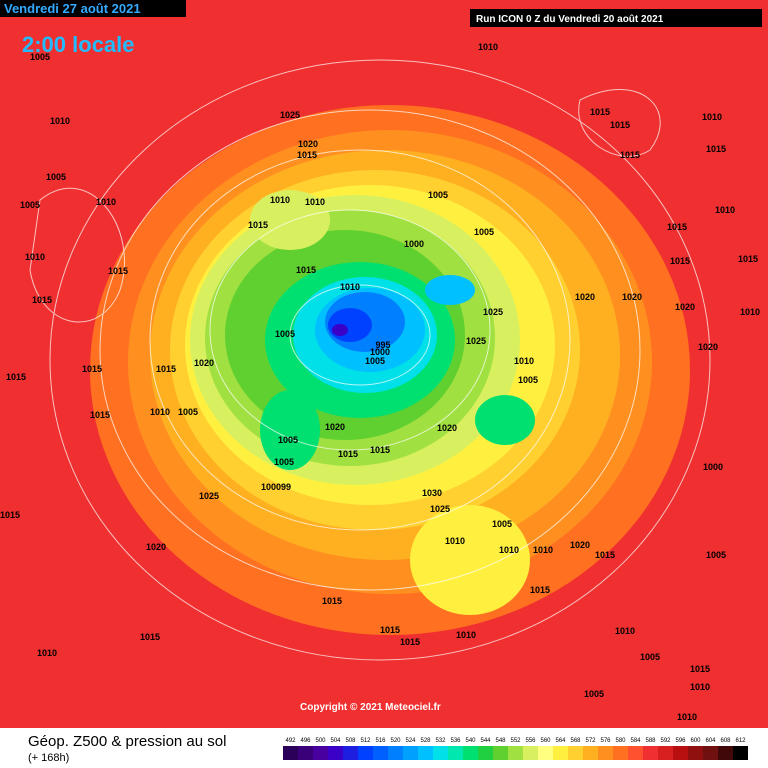  What do you see at coordinates (605, 741) in the screenshot?
I see `legend-label: 576` at bounding box center [605, 741].